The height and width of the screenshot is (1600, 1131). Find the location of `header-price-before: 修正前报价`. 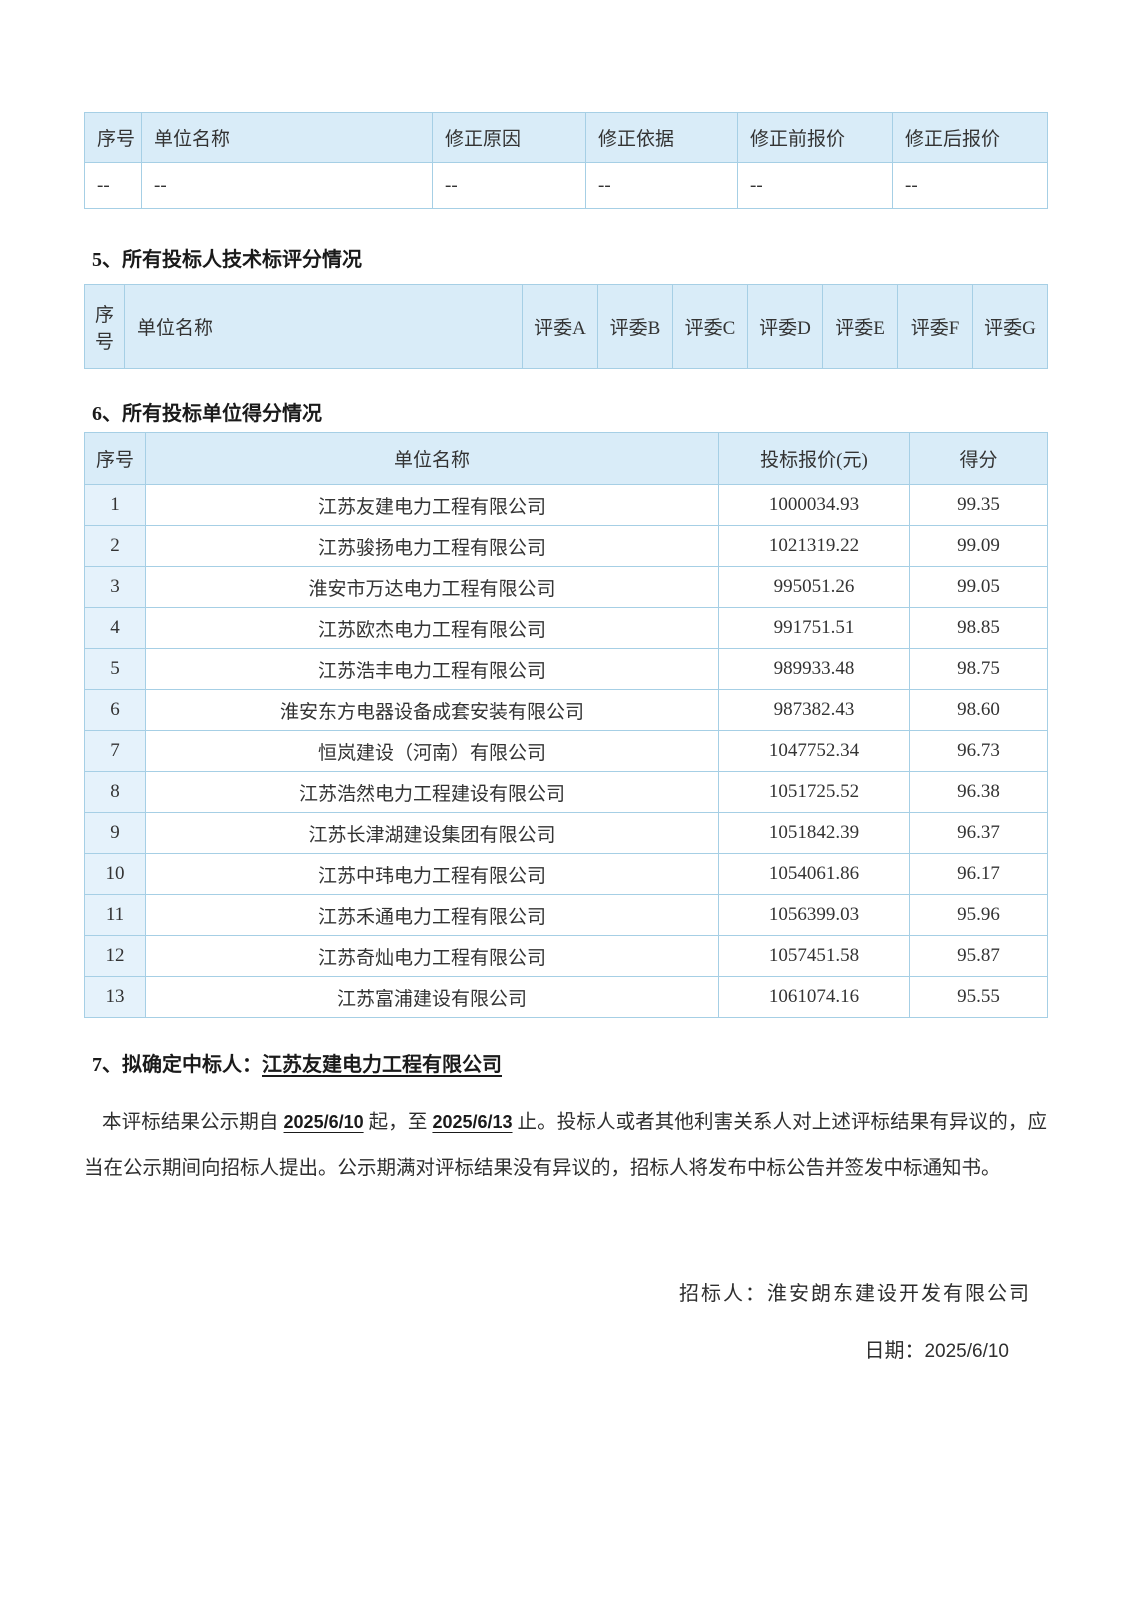

header-price-before: 修正前报价 is located at coordinates (815, 137).